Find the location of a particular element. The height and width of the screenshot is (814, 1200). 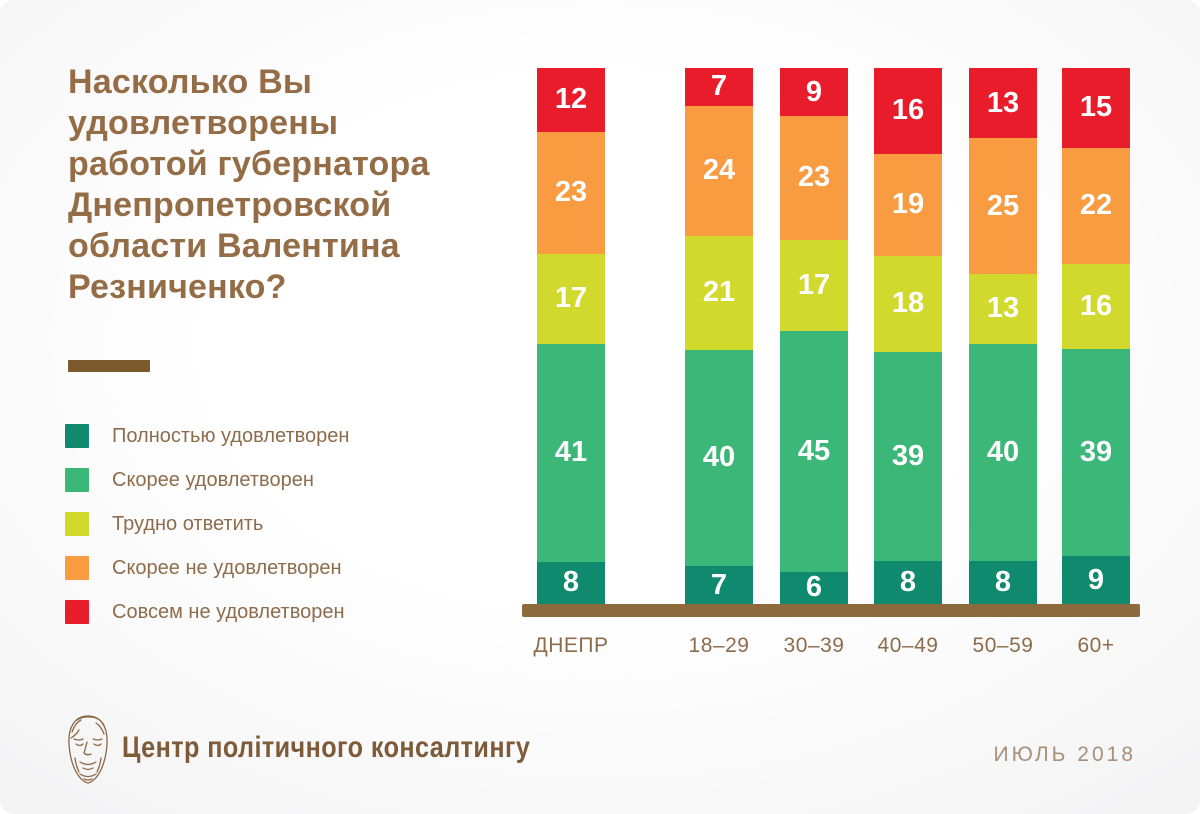

bar-segment: 41 is located at coordinates (571, 452).